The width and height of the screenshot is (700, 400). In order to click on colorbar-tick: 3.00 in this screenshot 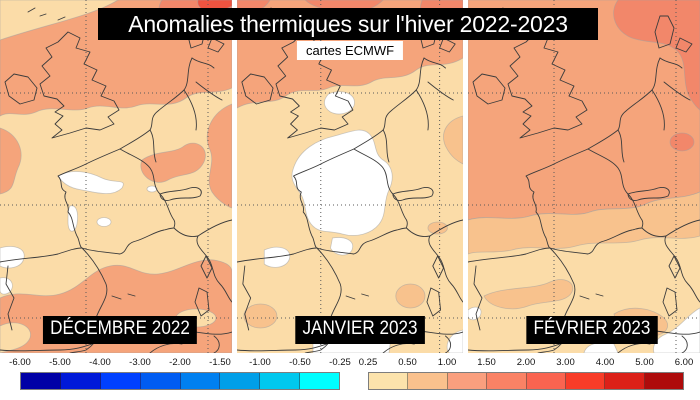, I will do `click(565, 362)`.